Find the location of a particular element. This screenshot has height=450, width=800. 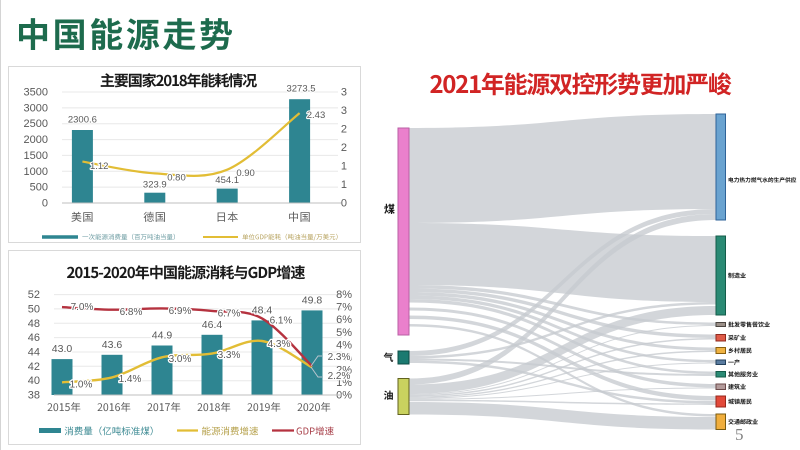

svg-text: 43.0 is located at coordinates (62, 349).